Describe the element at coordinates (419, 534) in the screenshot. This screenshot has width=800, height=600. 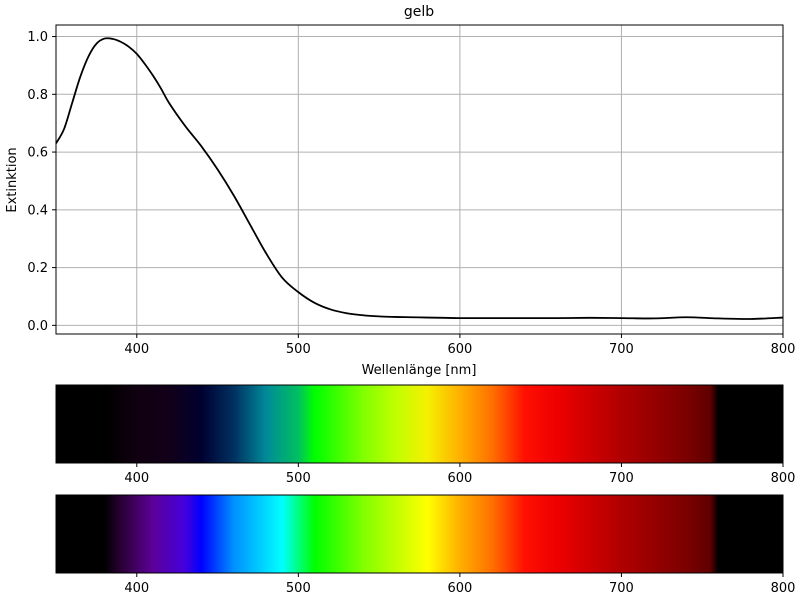
I see `full-spectrum-strip` at that location.